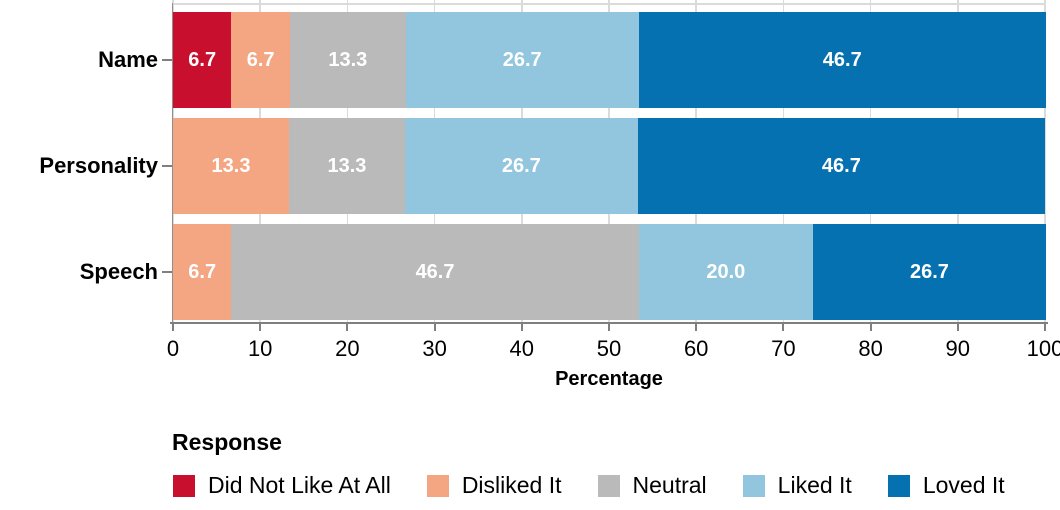  I want to click on x-tick-label: 10, so click(260, 348).